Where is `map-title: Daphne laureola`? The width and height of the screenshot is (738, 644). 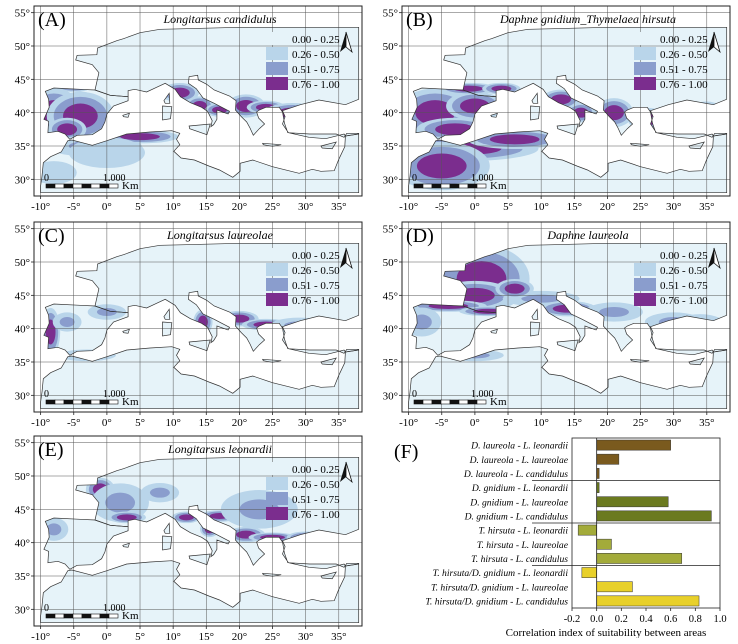 map-title: Daphne laureola is located at coordinates (587, 235).